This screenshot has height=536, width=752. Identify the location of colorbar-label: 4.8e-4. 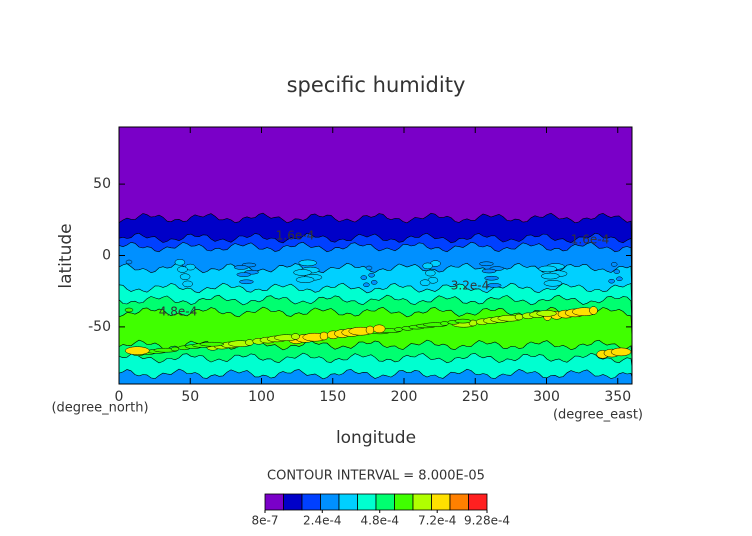
(380, 521).